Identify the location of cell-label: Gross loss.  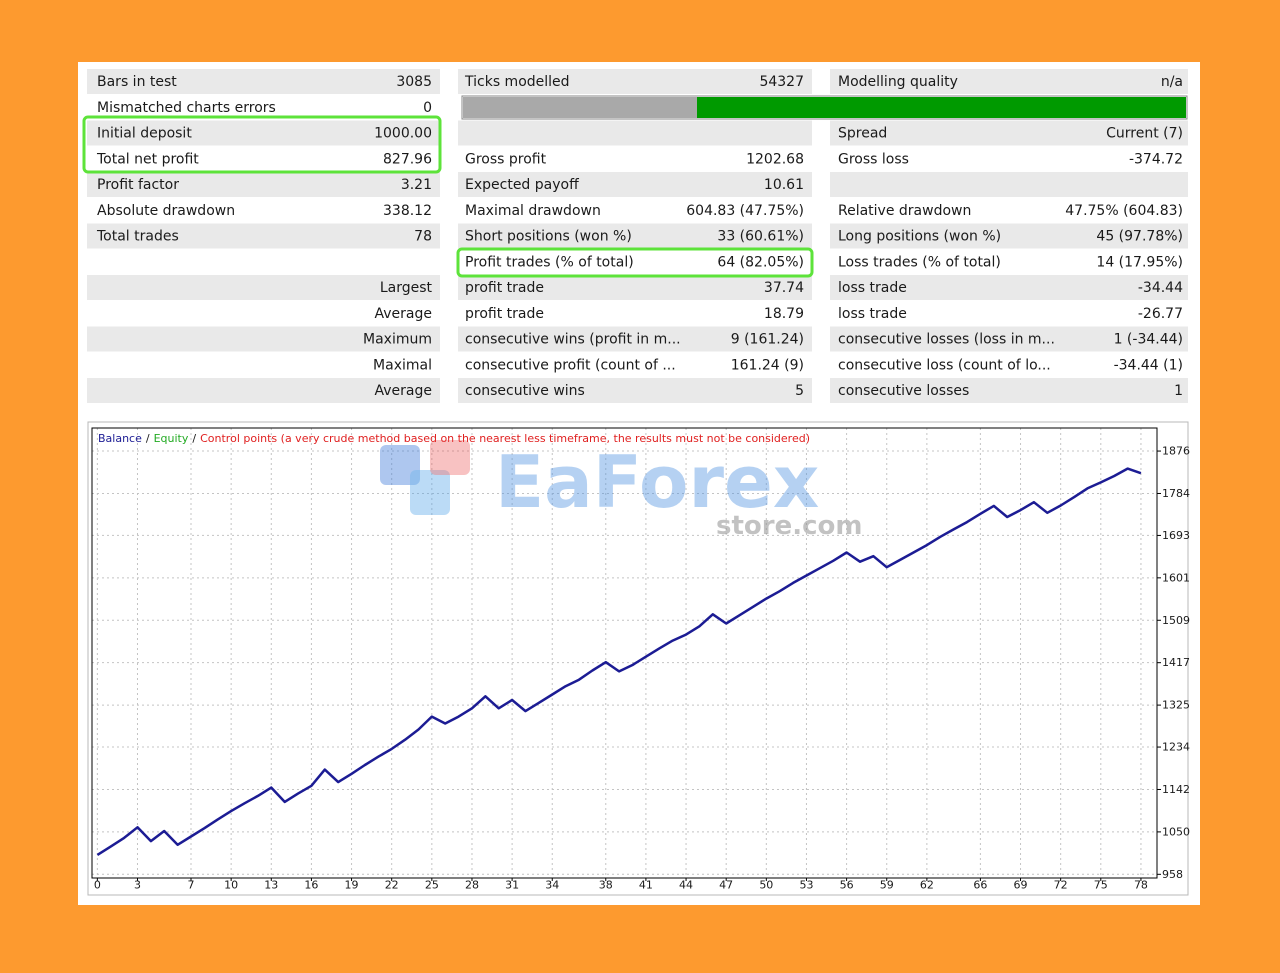
(873, 159).